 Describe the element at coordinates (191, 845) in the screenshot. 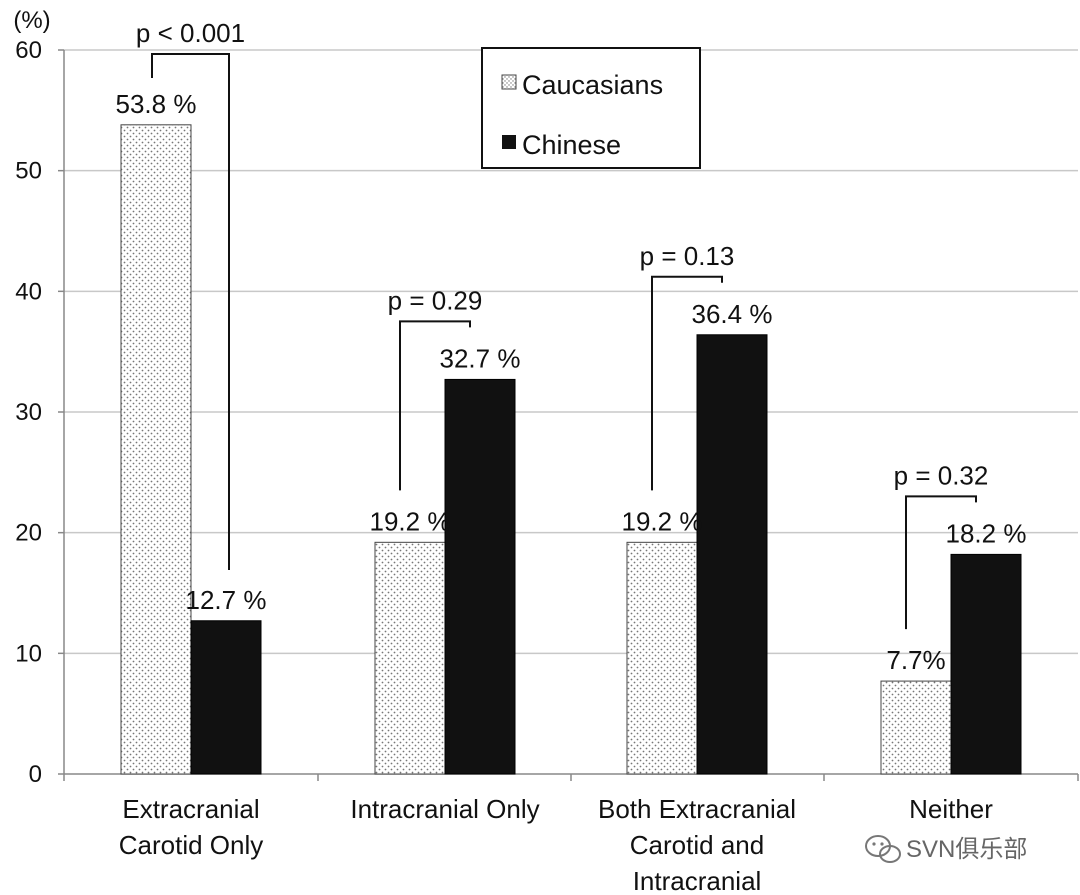

I see `x-category-label: Carotid Only` at that location.